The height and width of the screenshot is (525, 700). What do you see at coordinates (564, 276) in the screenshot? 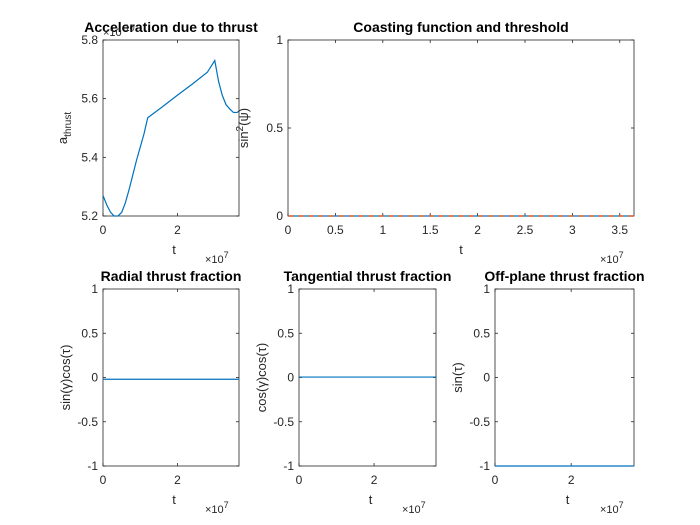
I see `chart-title: Off-plane thrust fraction` at bounding box center [564, 276].